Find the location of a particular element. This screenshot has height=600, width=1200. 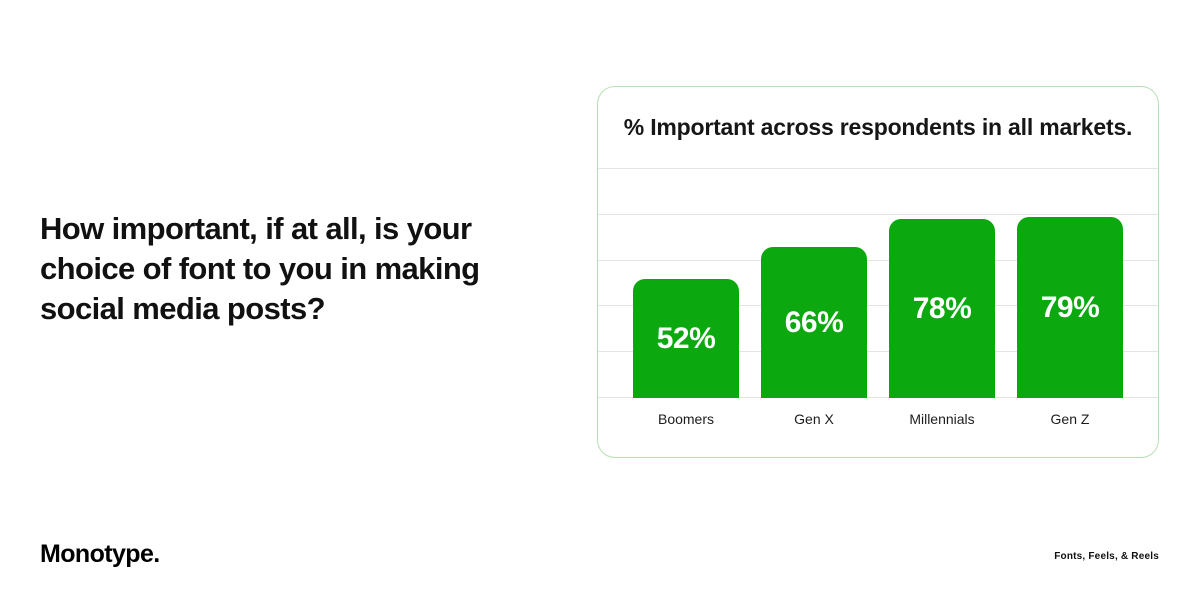

bar-value-label-gen-z: 79% is located at coordinates (1070, 307).